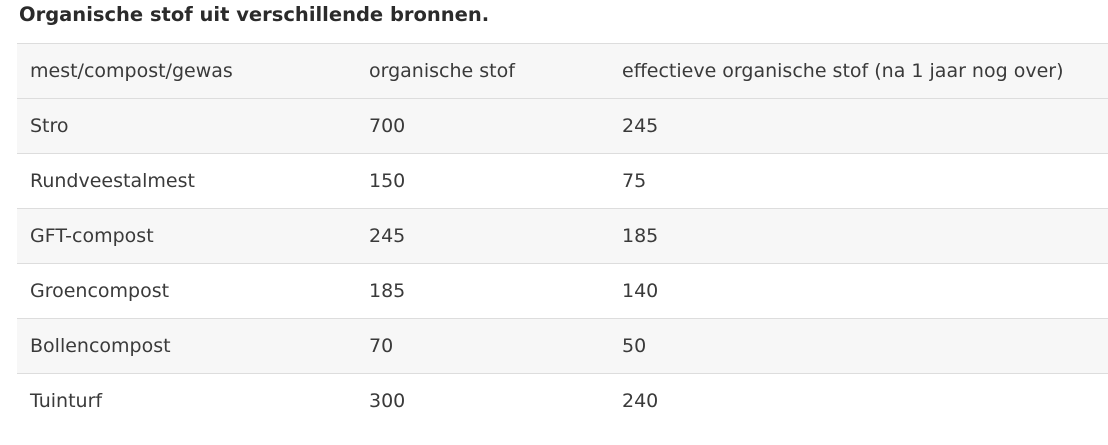 The width and height of the screenshot is (1108, 445). Describe the element at coordinates (186, 71) in the screenshot. I see `column-header-source: mest/compost/gewas` at that location.